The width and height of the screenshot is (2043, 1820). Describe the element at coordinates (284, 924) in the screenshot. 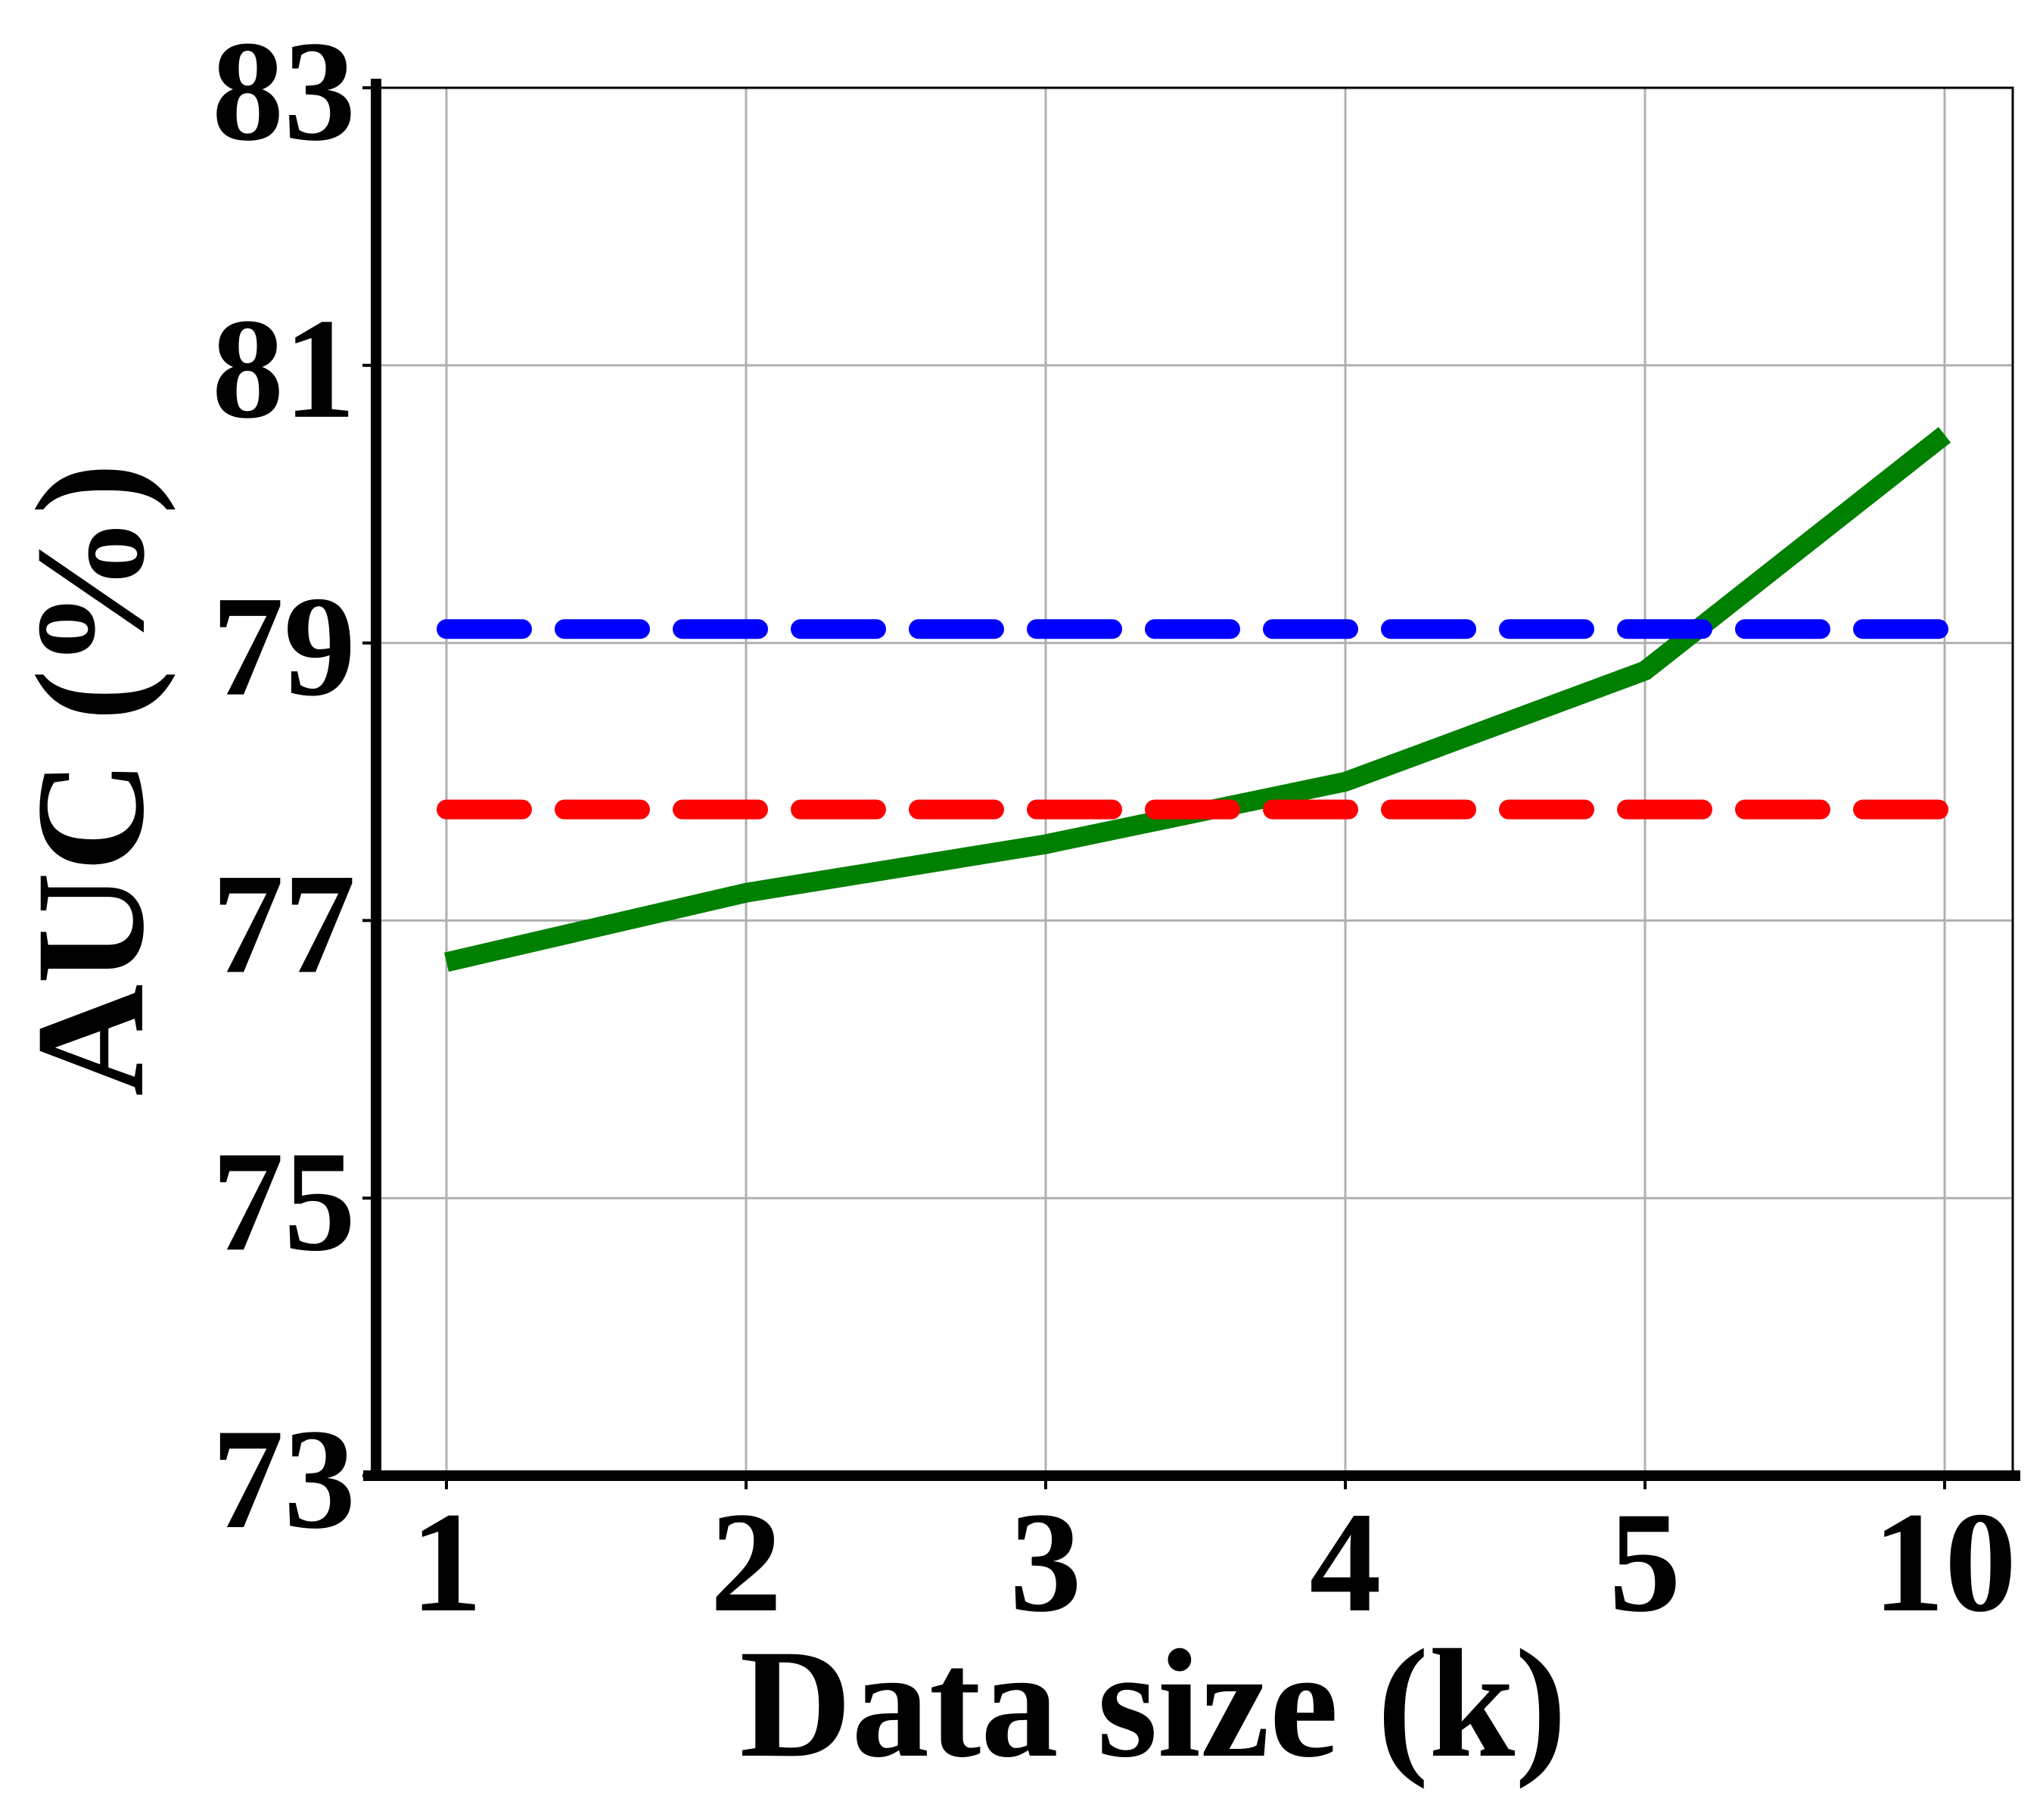

I see `y-tick-label: 77` at that location.